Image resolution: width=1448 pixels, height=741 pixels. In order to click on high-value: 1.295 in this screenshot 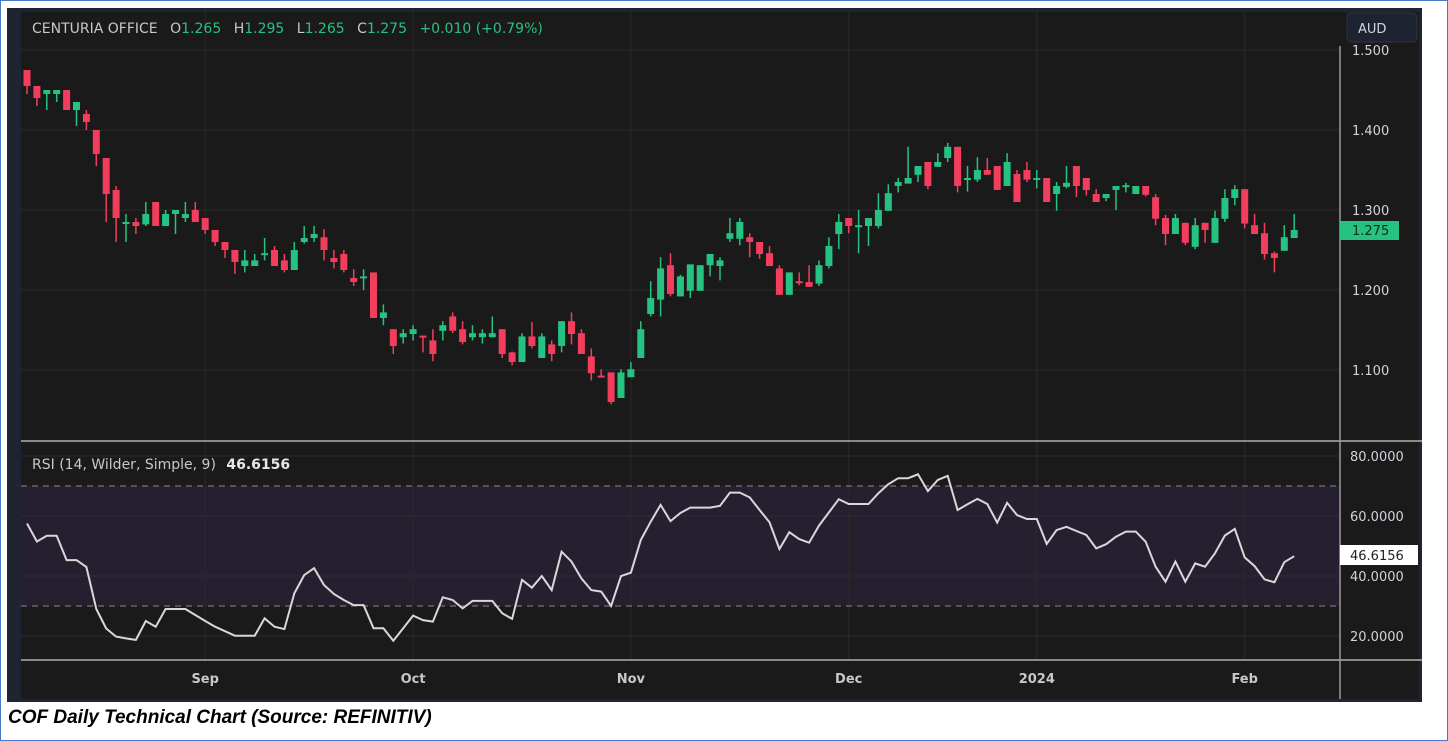, I will do `click(264, 29)`.